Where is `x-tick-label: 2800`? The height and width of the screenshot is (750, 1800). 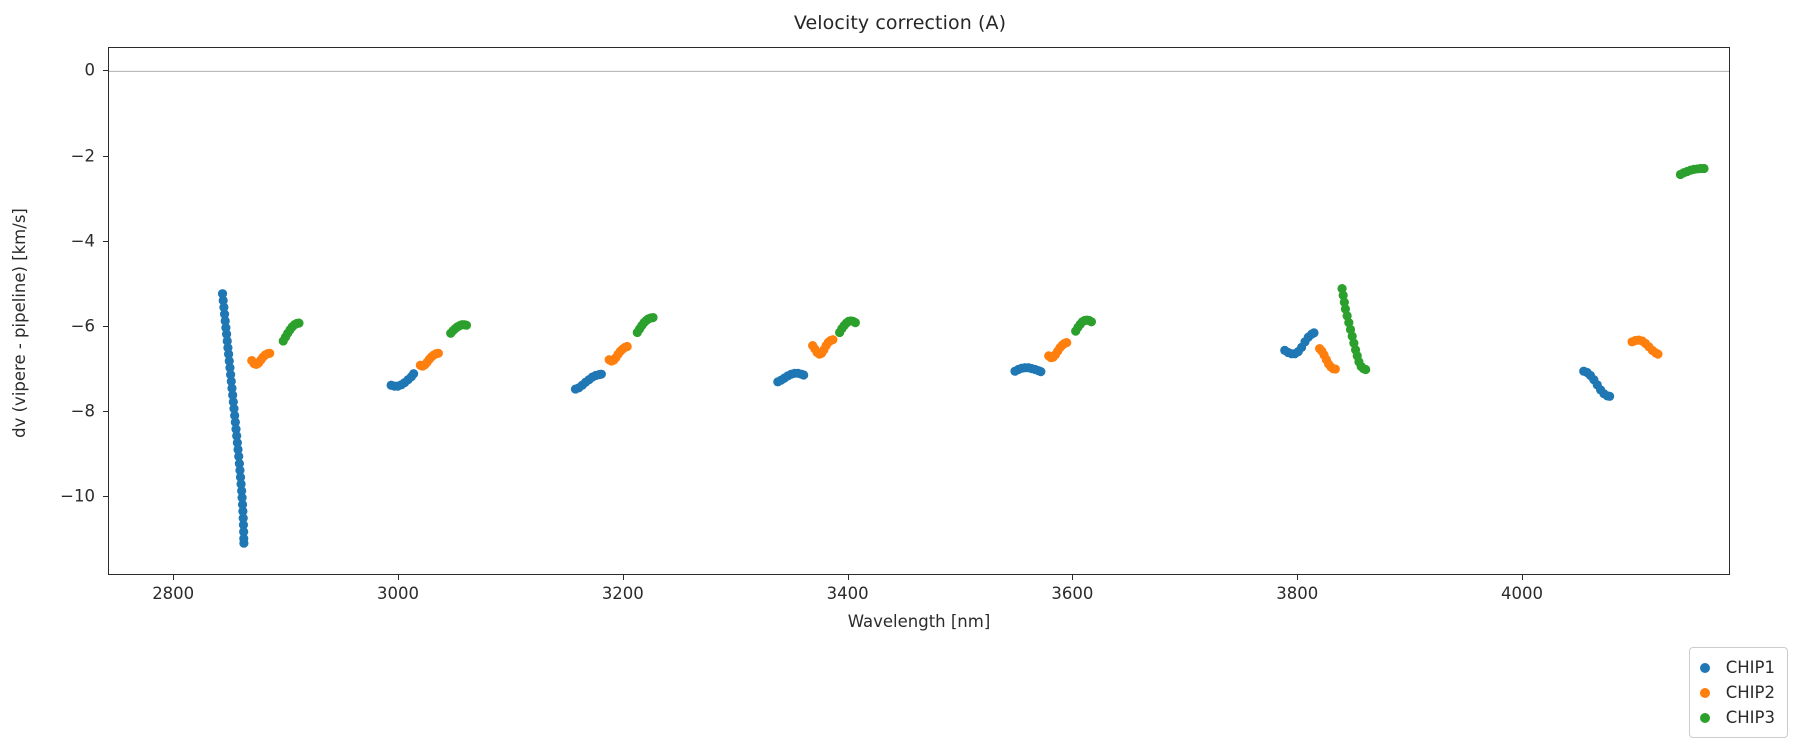 x-tick-label: 2800 is located at coordinates (173, 593).